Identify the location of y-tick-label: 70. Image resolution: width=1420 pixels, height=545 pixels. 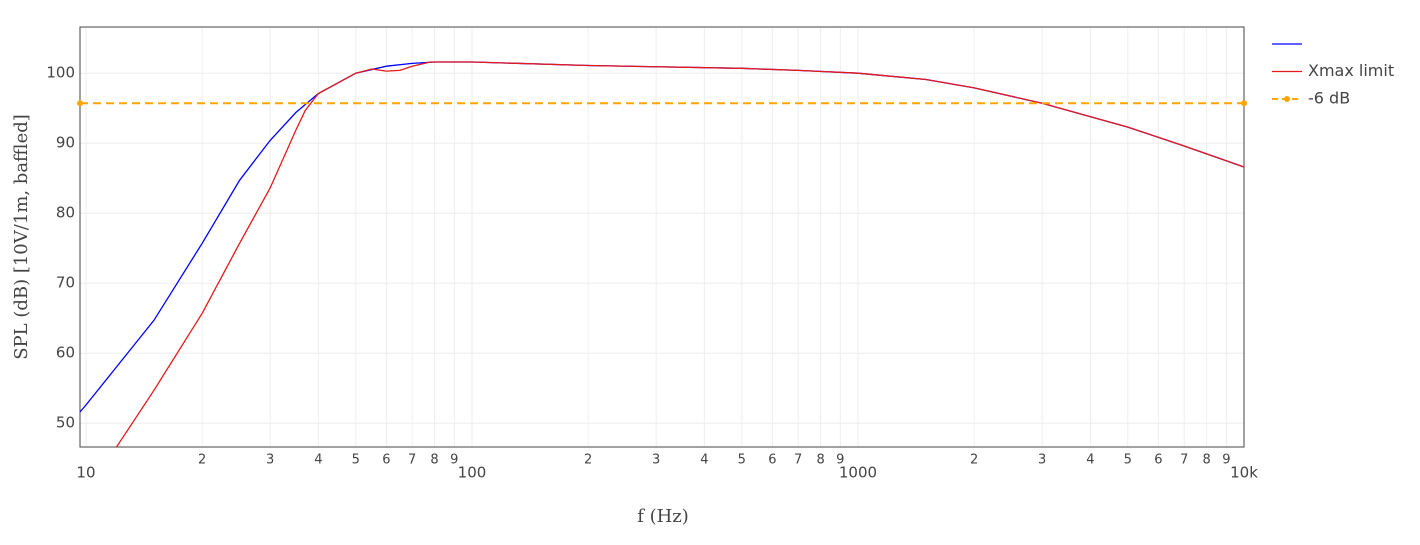
(65, 283).